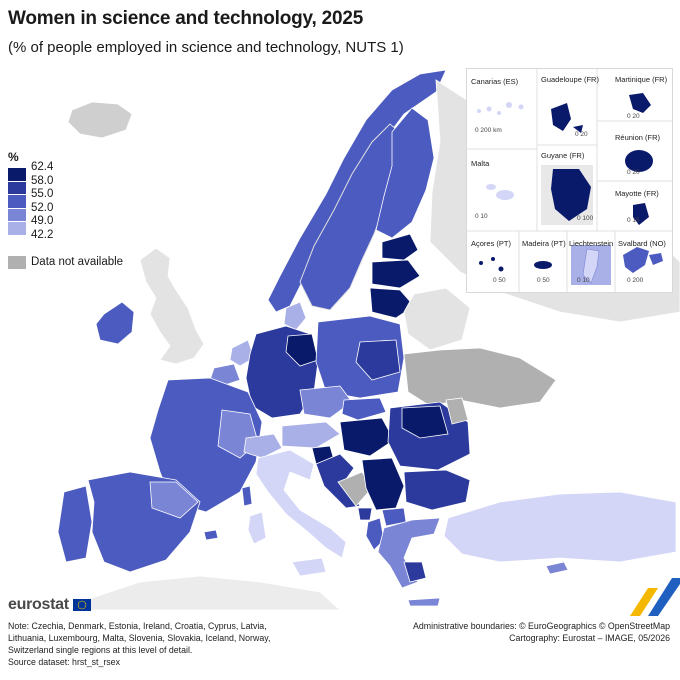 This screenshot has width=680, height=680. Describe the element at coordinates (635, 280) in the screenshot. I see `scale-svalbard: 0 200` at that location.